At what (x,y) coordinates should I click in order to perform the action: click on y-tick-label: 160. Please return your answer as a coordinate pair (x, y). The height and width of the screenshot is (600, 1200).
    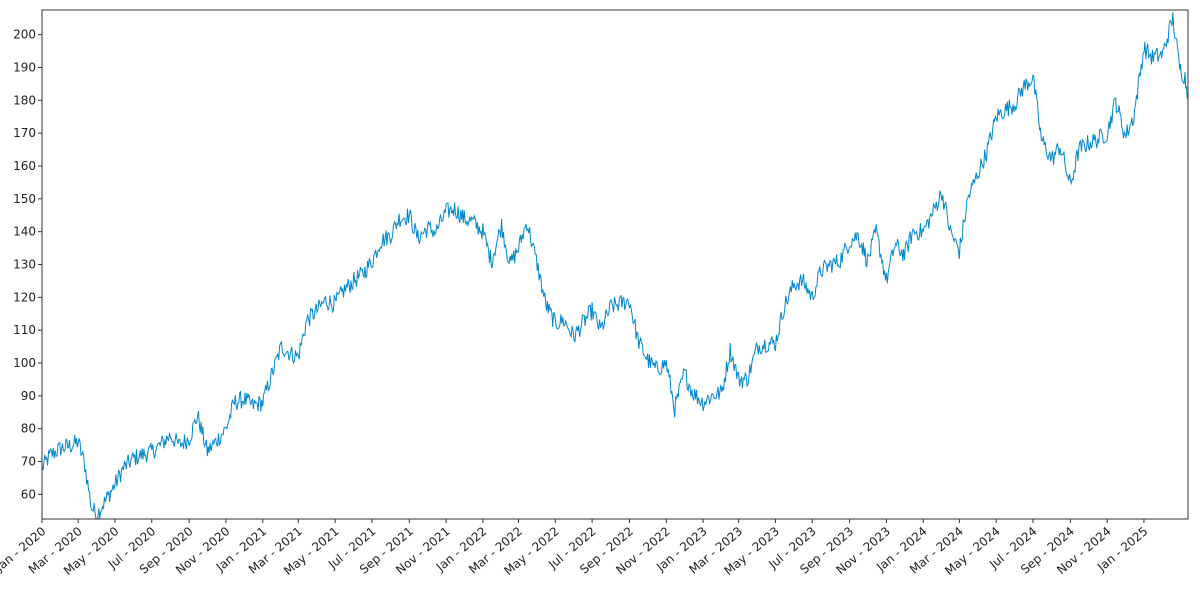
    Looking at the image, I should click on (24, 166).